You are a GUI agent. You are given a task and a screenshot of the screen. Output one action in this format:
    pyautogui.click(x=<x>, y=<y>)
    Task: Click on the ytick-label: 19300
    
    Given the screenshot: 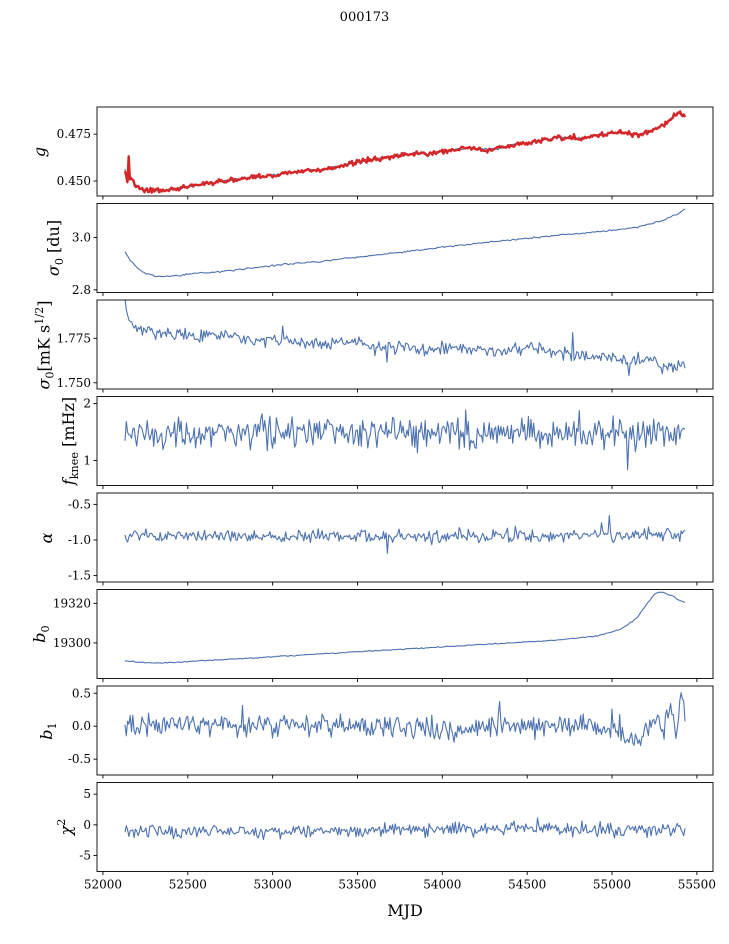 What is the action you would take?
    pyautogui.click(x=72, y=643)
    